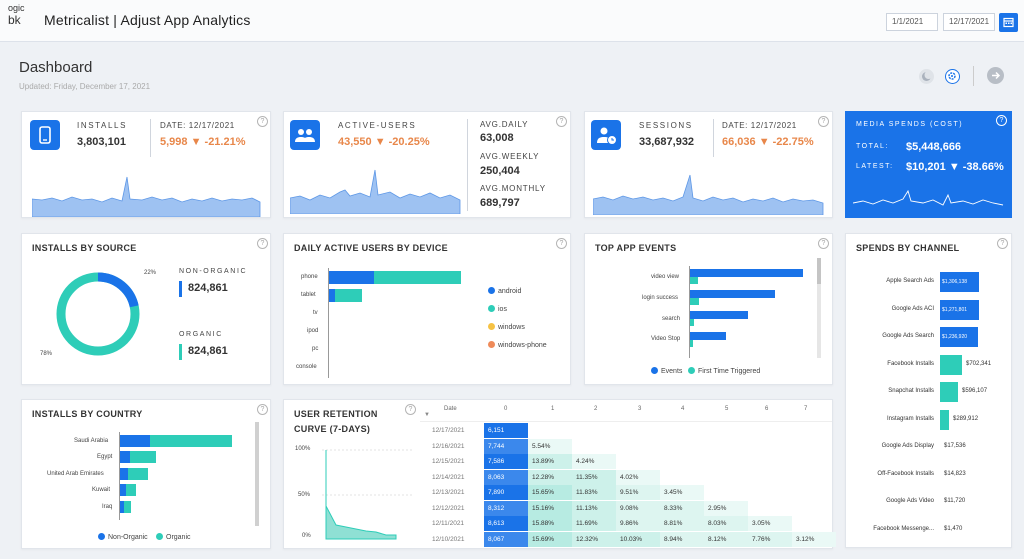 Image resolution: width=1024 pixels, height=559 pixels. What do you see at coordinates (128, 537) in the screenshot?
I see `legend-text: Non-Organic` at bounding box center [128, 537].